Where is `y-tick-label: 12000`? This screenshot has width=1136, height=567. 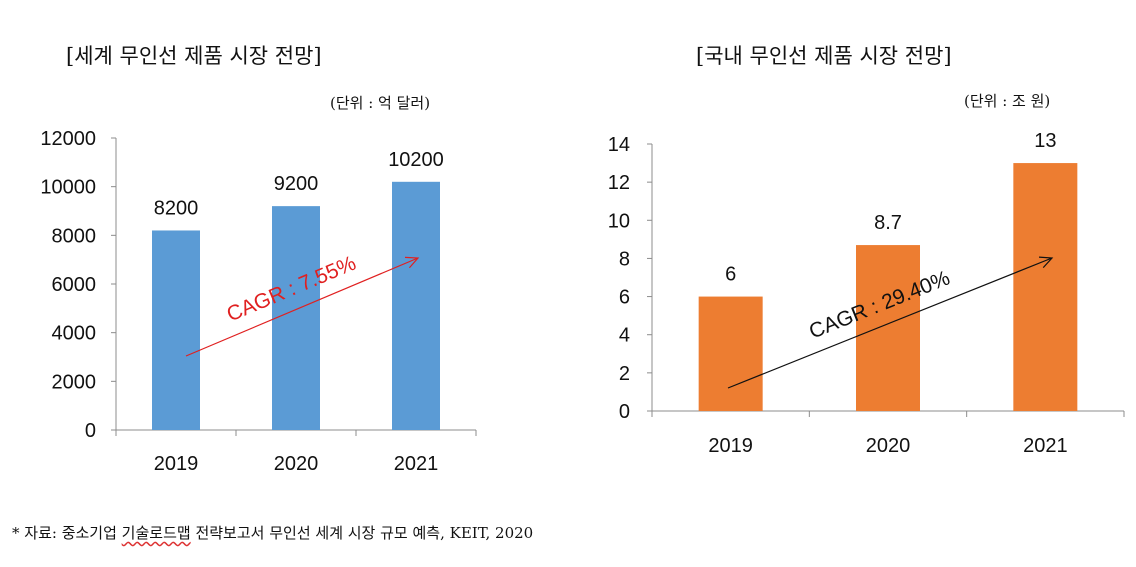
y-tick-label: 12000 is located at coordinates (68, 139).